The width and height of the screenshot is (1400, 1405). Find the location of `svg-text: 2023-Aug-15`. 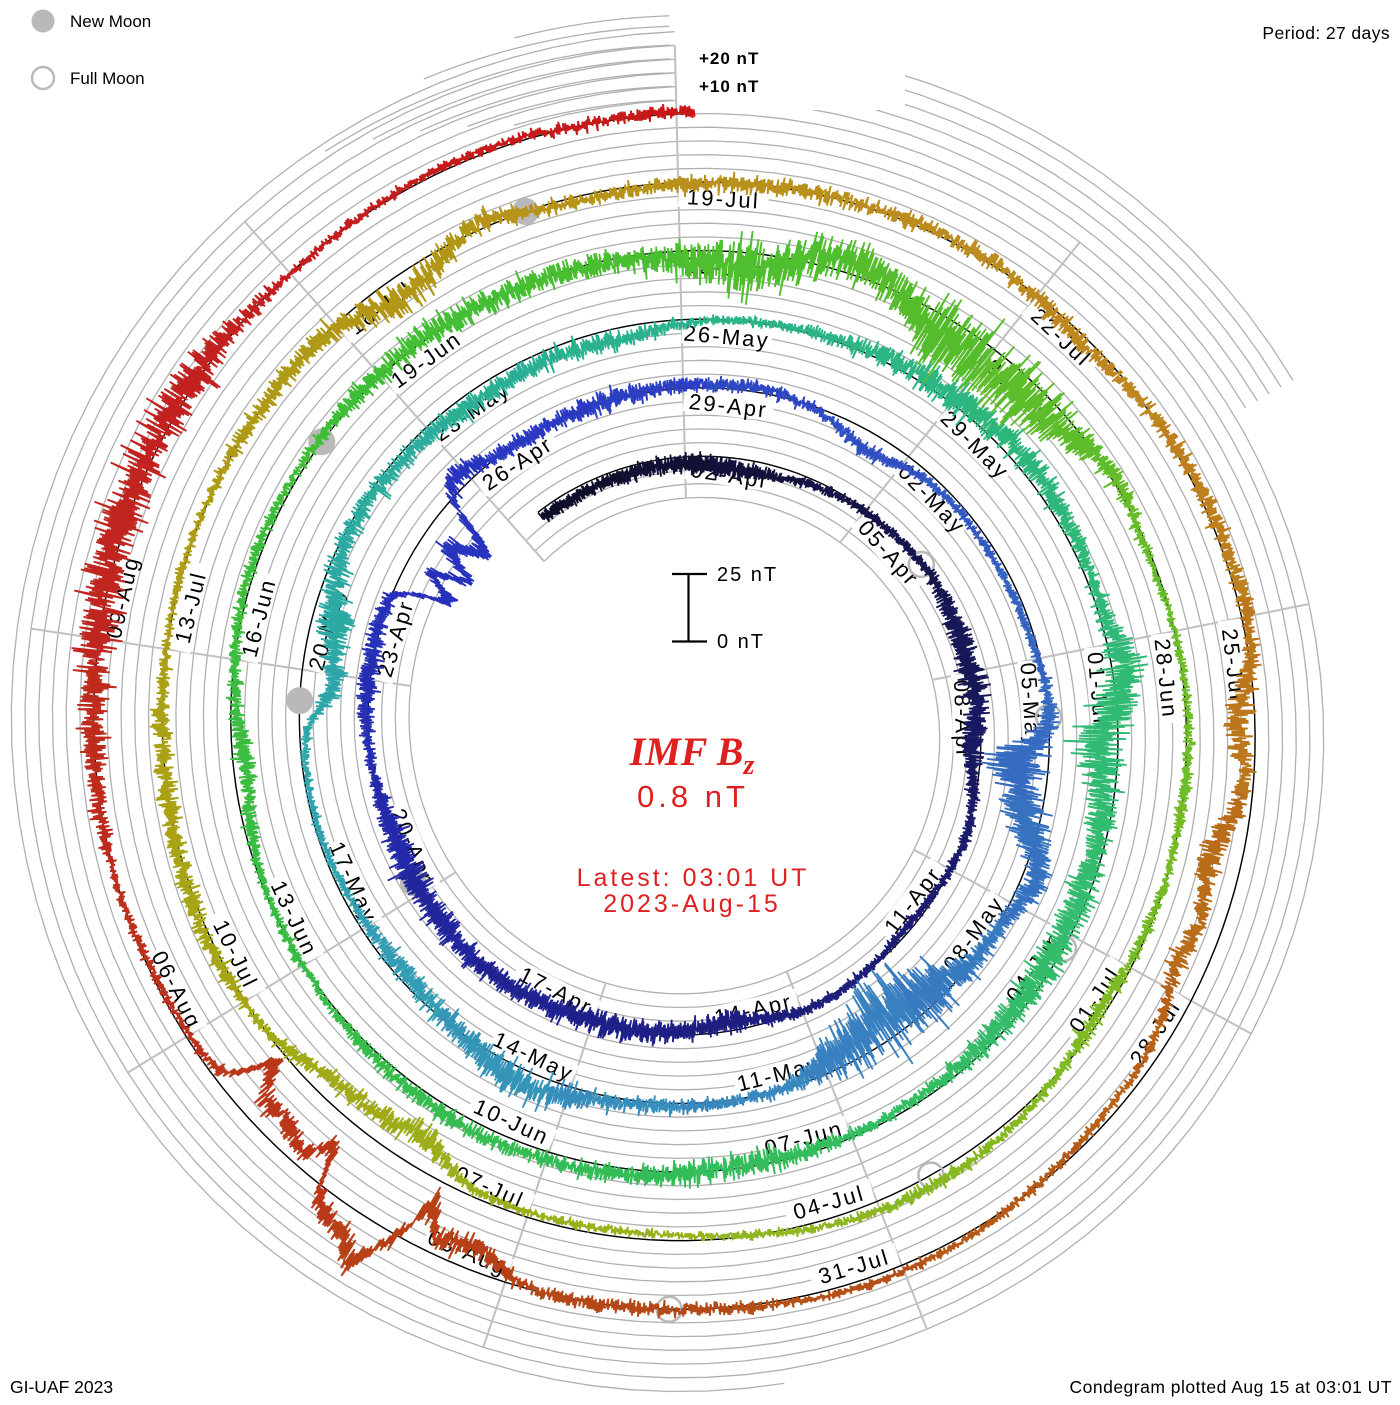

svg-text: 2023-Aug-15 is located at coordinates (692, 904).